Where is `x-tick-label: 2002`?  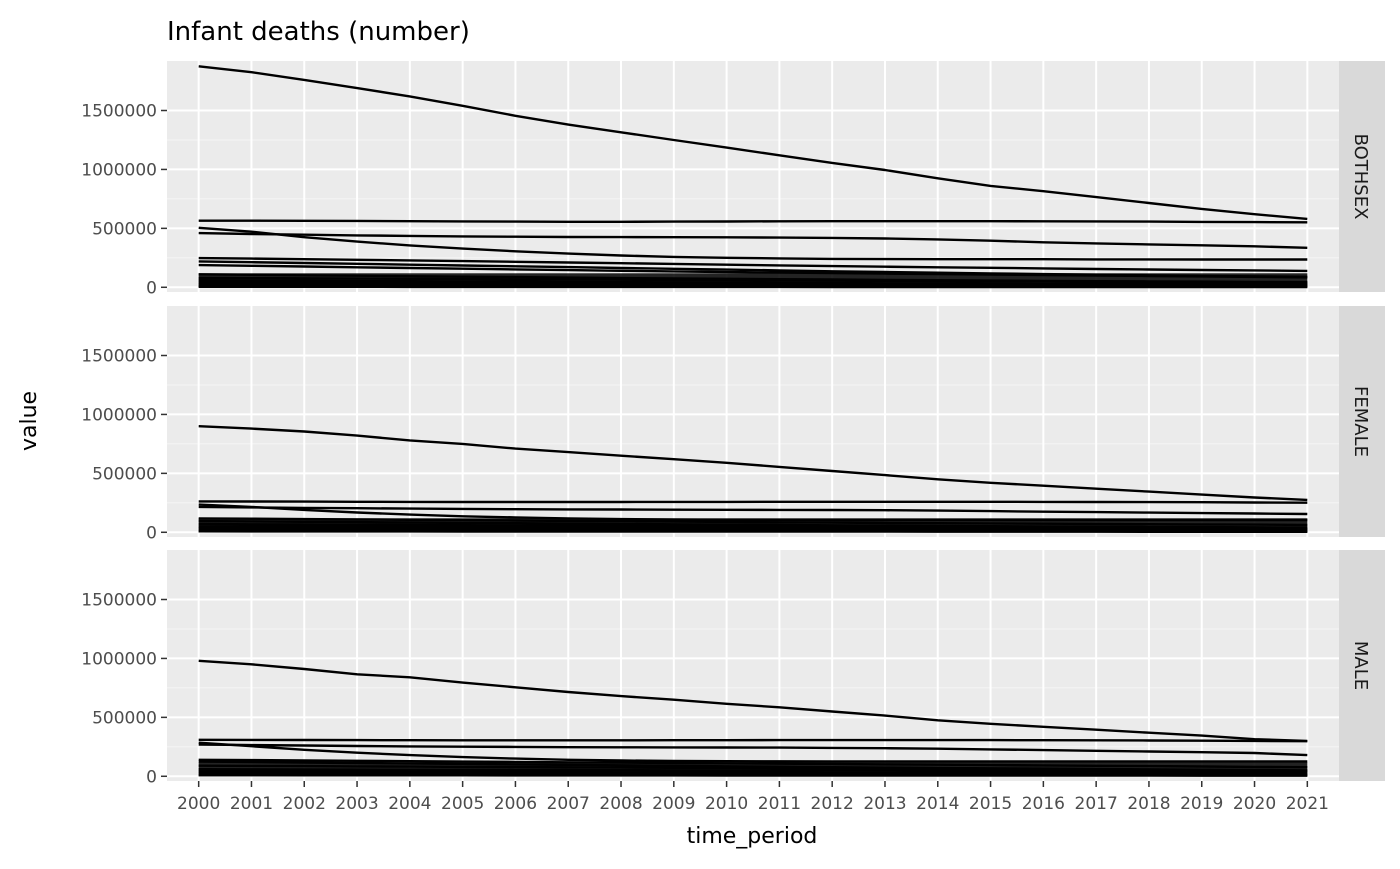
x-tick-label: 2002 is located at coordinates (304, 804).